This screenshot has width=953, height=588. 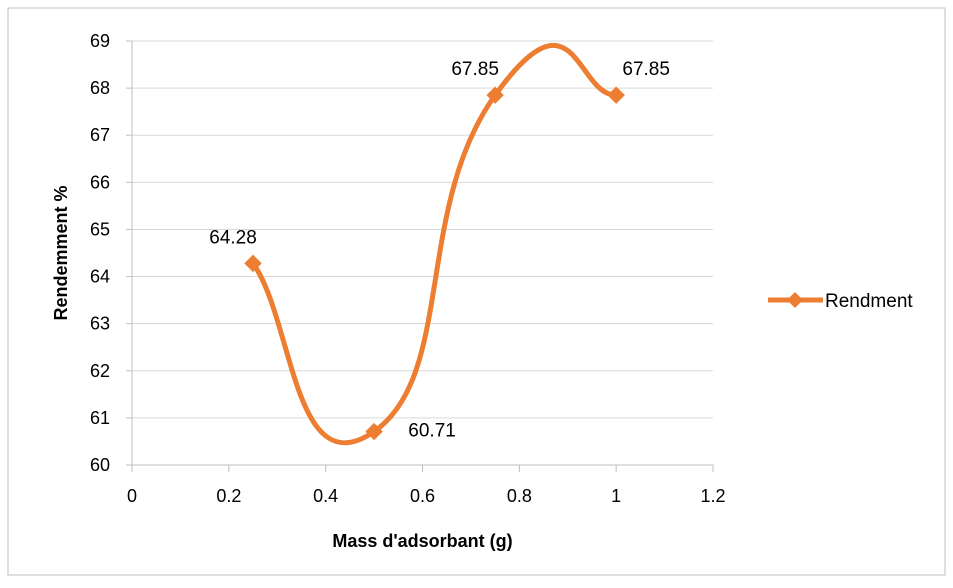 I want to click on x-tick-label: 1, so click(x=616, y=496).